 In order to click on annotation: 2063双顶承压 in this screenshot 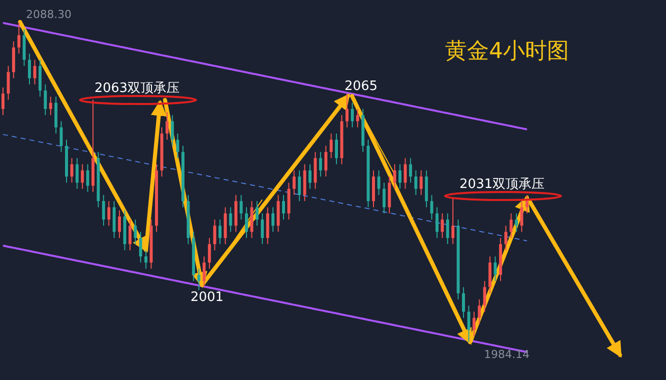, I will do `click(137, 88)`.